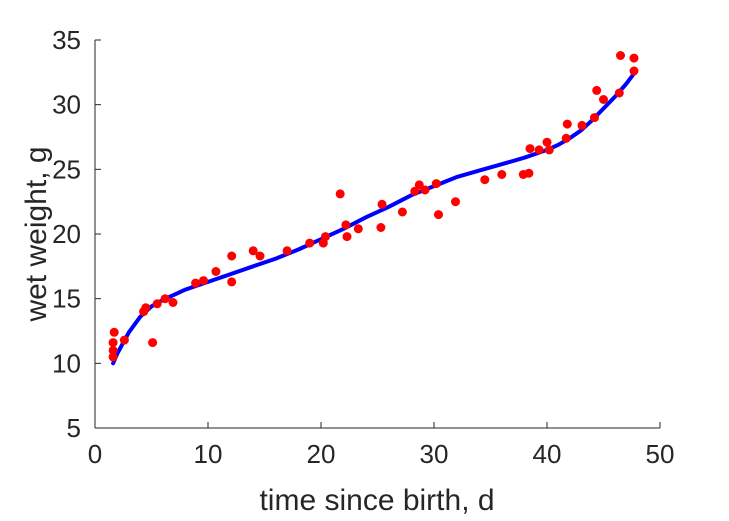  What do you see at coordinates (66, 40) in the screenshot?
I see `y-tick-label: 35` at bounding box center [66, 40].